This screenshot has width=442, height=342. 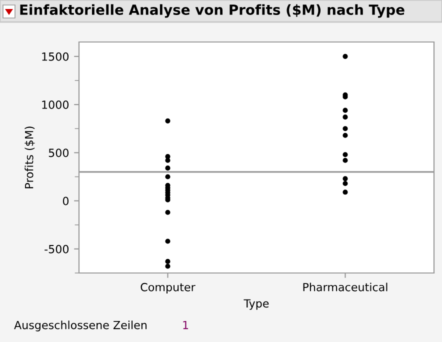 I want to click on y-tick-label: 0, so click(x=65, y=201).